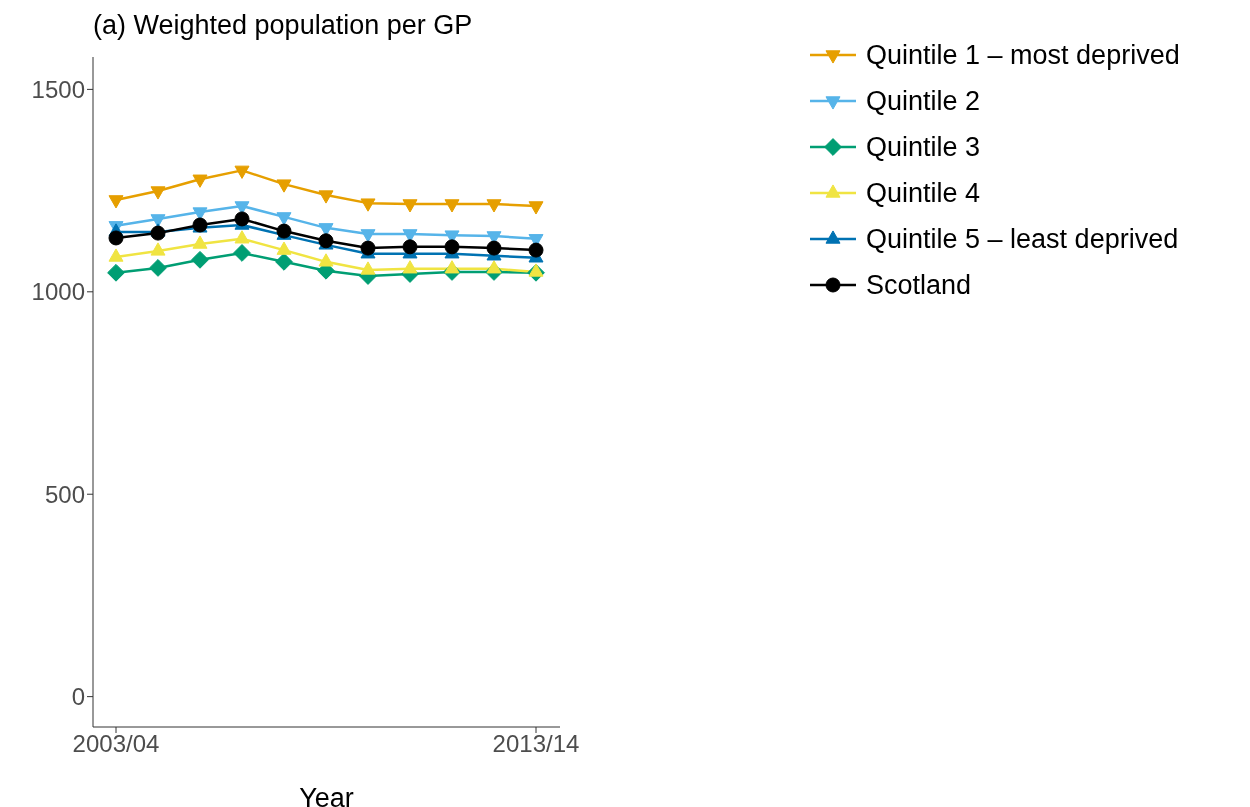  What do you see at coordinates (283, 25) in the screenshot?
I see `chart-title: (a) Weighted population per GP` at bounding box center [283, 25].